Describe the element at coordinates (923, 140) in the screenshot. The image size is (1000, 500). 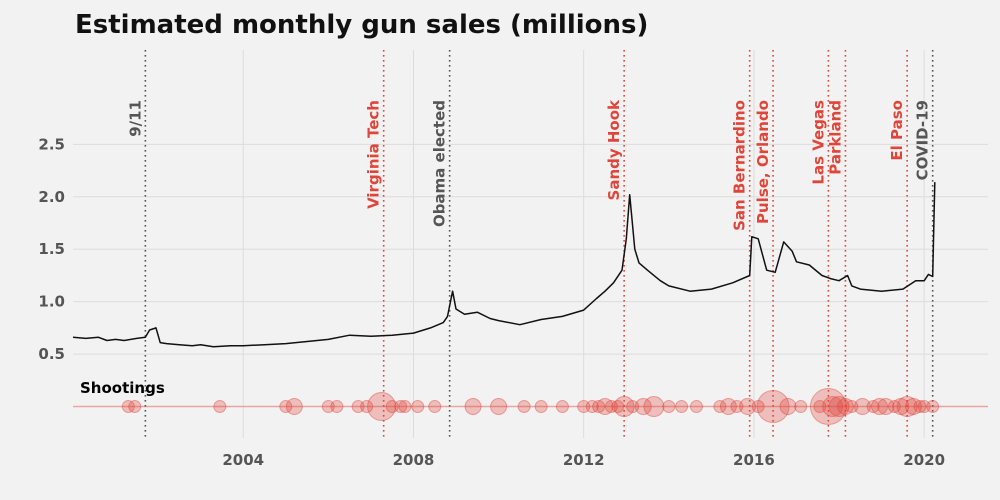
I see `event-label: COVID-19` at that location.